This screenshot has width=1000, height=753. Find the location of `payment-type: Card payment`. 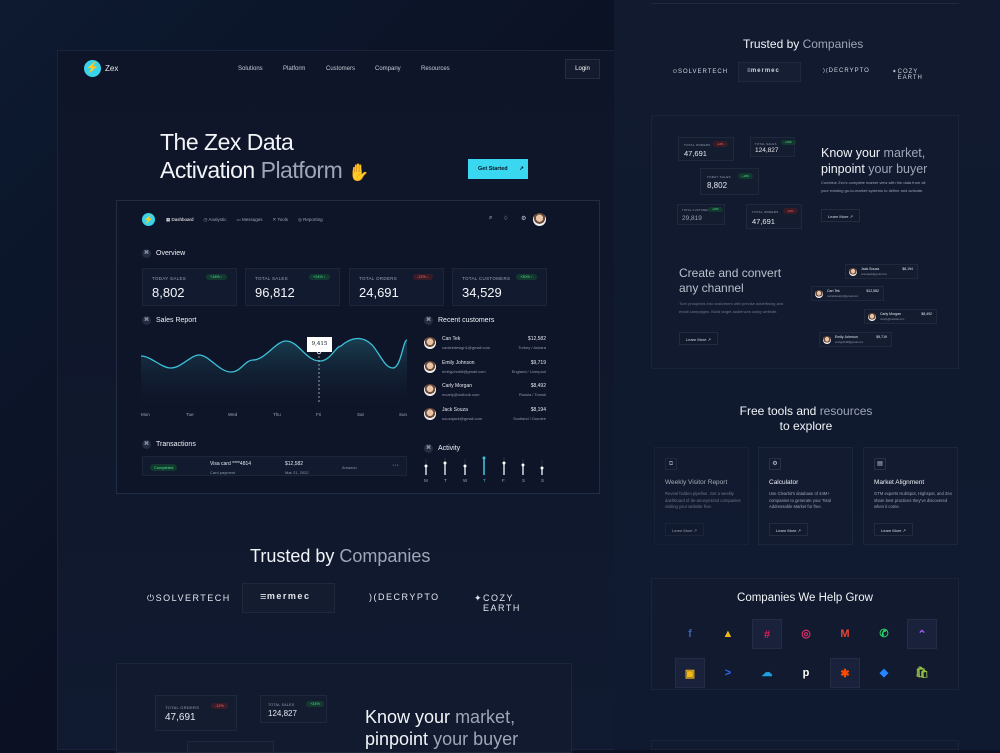

payment-type: Card payment is located at coordinates (223, 472).